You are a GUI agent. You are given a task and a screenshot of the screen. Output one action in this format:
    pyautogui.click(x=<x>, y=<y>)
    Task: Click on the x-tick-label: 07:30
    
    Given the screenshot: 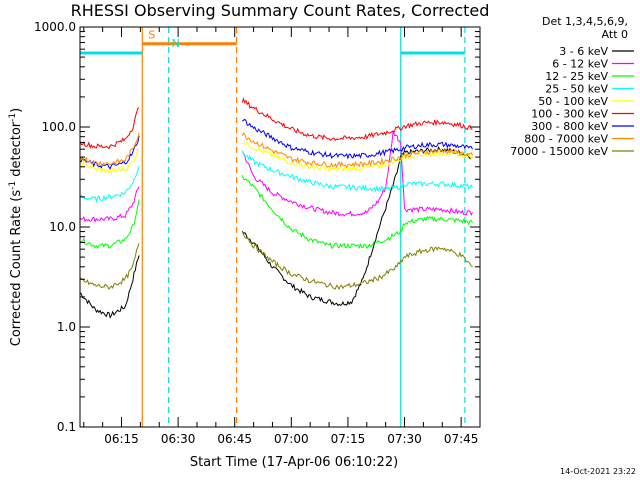 What is the action you would take?
    pyautogui.click(x=404, y=439)
    